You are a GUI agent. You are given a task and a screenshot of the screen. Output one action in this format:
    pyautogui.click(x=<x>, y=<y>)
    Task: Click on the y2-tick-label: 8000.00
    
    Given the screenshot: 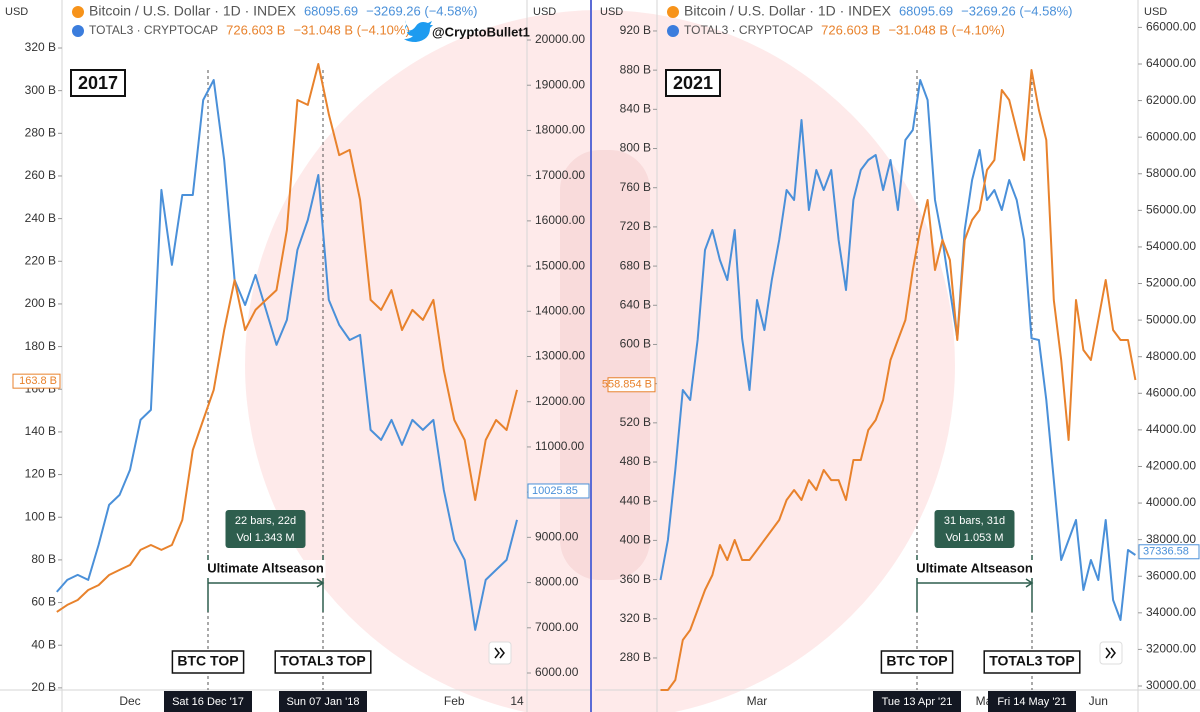 What is the action you would take?
    pyautogui.click(x=557, y=582)
    